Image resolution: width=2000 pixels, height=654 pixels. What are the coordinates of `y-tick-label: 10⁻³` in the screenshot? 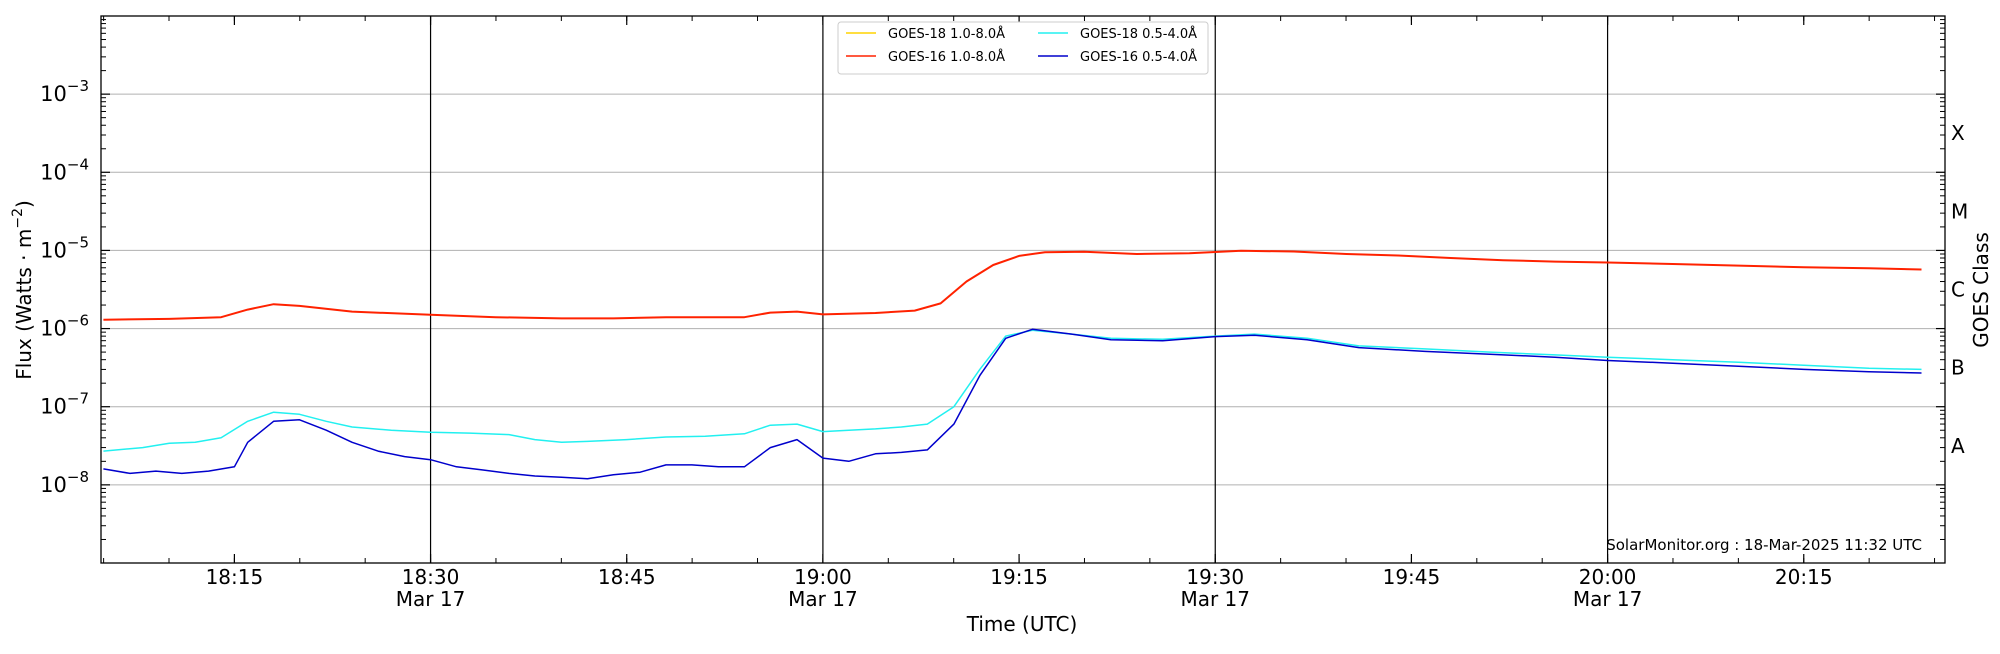 It's located at (64, 91).